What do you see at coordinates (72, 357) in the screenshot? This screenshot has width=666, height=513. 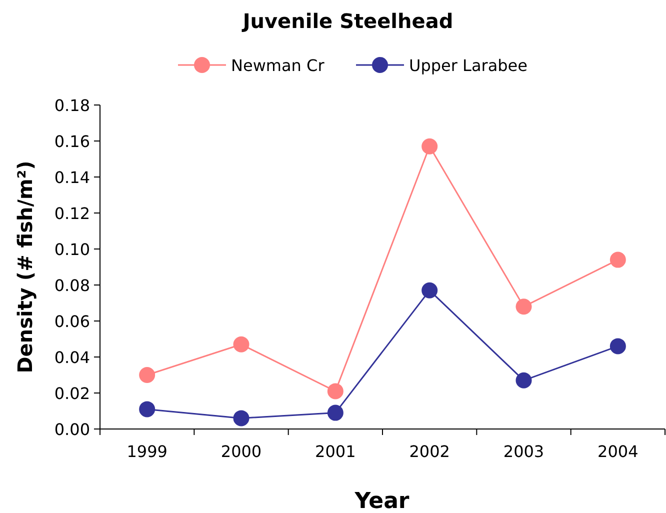 I see `y-tick-label: 0.04` at bounding box center [72, 357].